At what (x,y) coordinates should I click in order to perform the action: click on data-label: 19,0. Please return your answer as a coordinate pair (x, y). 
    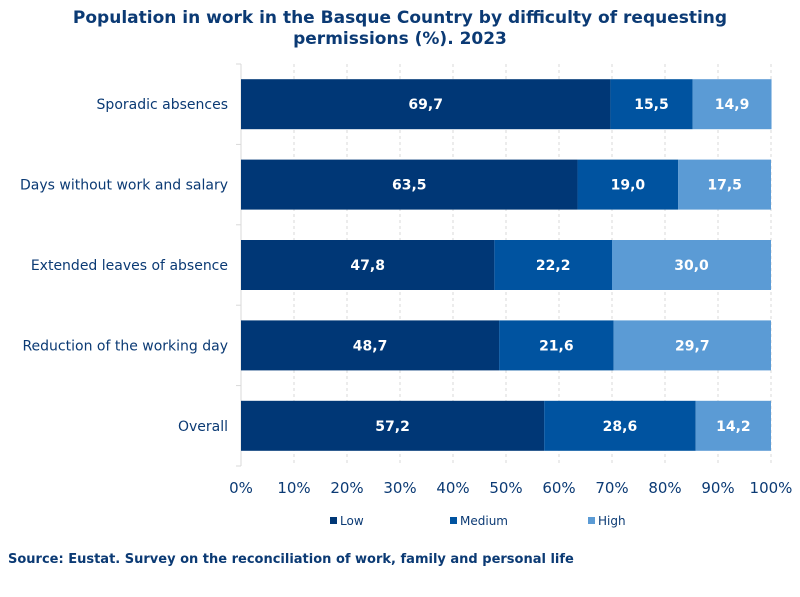
    Looking at the image, I should click on (628, 186).